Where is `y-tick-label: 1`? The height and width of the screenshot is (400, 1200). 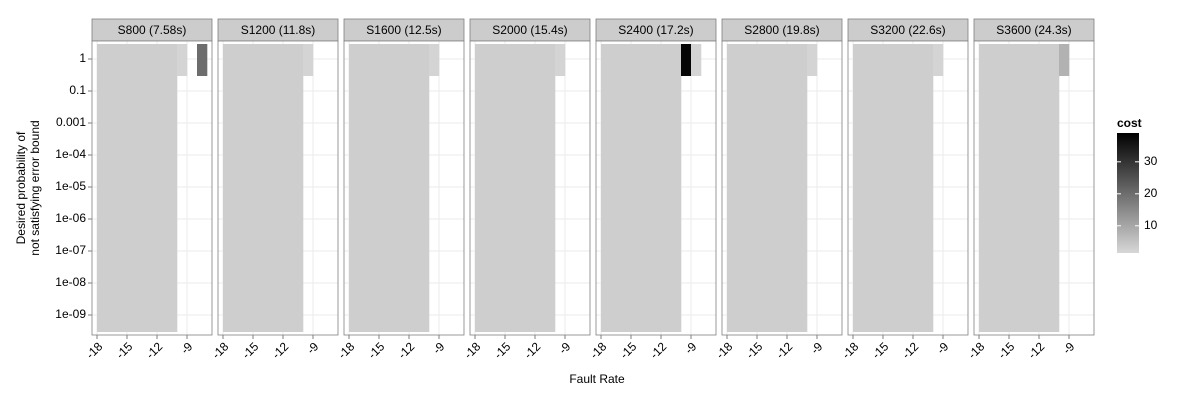
y-tick-label: 1 is located at coordinates (82, 58).